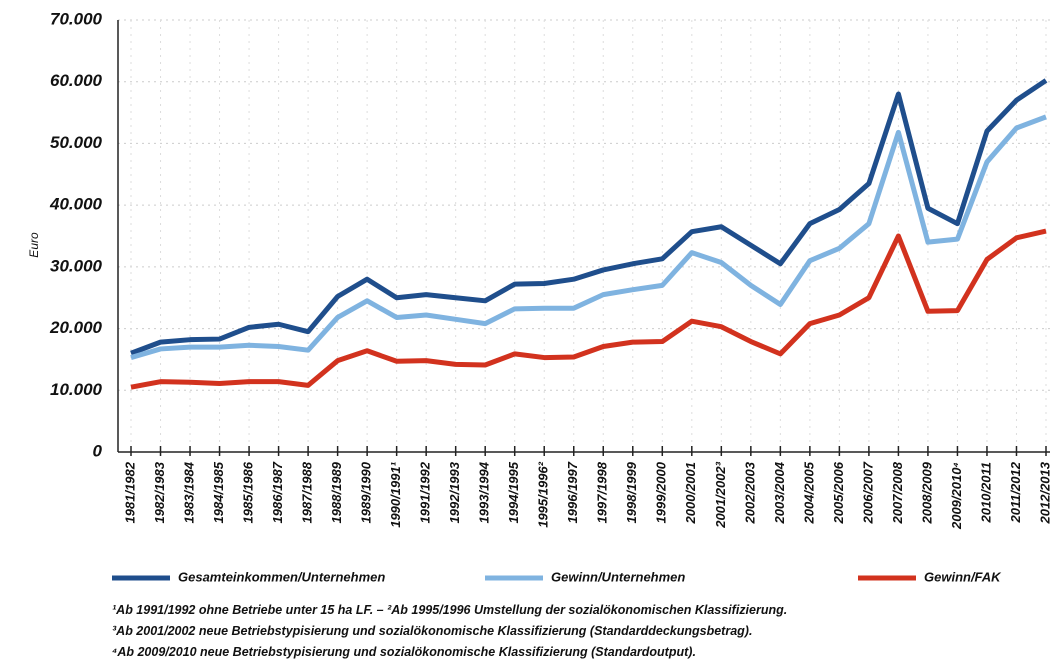 The height and width of the screenshot is (666, 1054). I want to click on x-tick-label: 1993/1994, so click(484, 492).